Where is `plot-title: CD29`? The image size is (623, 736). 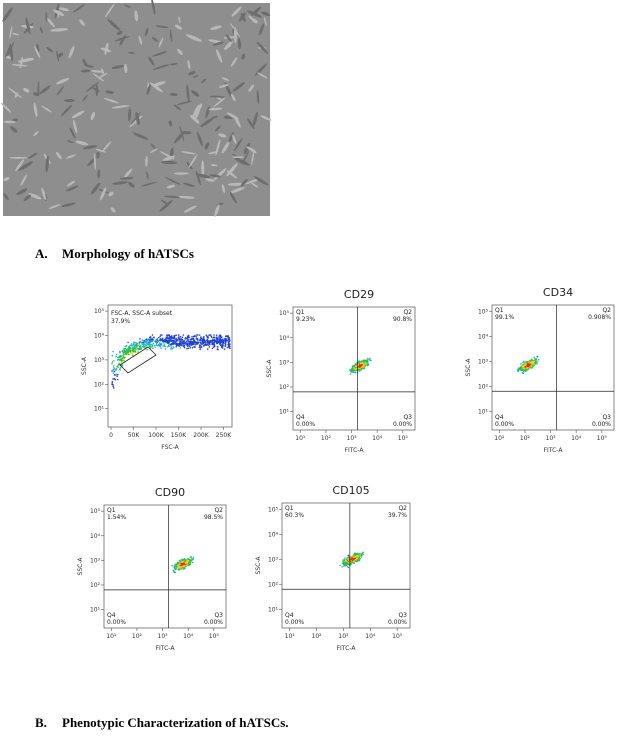
plot-title: CD29 is located at coordinates (359, 294).